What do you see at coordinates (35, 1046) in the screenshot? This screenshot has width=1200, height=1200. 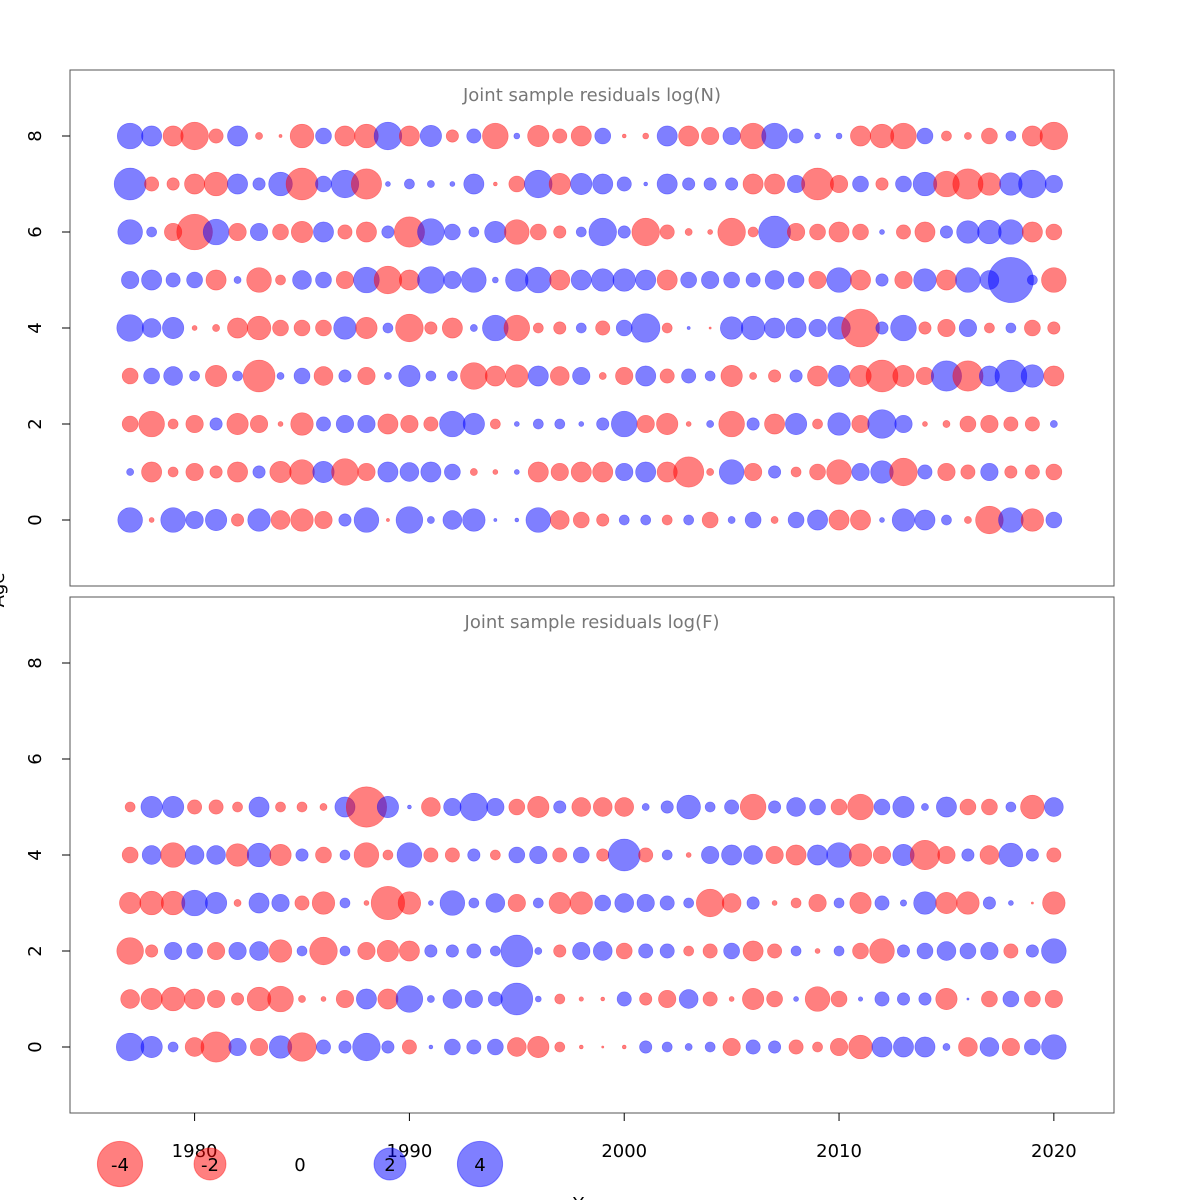 I see `y-tick-label: 0` at bounding box center [35, 1046].